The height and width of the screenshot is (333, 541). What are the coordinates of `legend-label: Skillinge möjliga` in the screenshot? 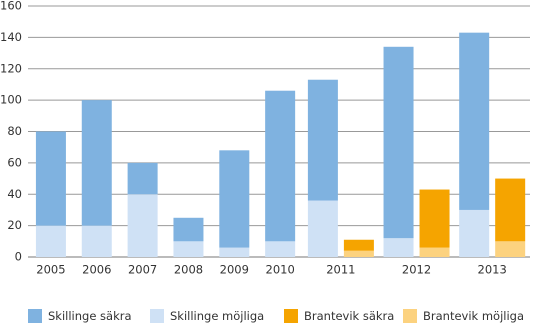 It's located at (217, 316).